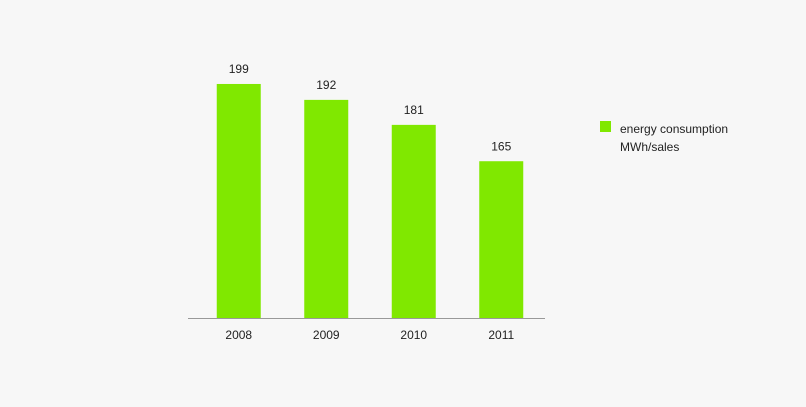 This screenshot has height=407, width=806. I want to click on x-tick-label: 2010, so click(413, 335).